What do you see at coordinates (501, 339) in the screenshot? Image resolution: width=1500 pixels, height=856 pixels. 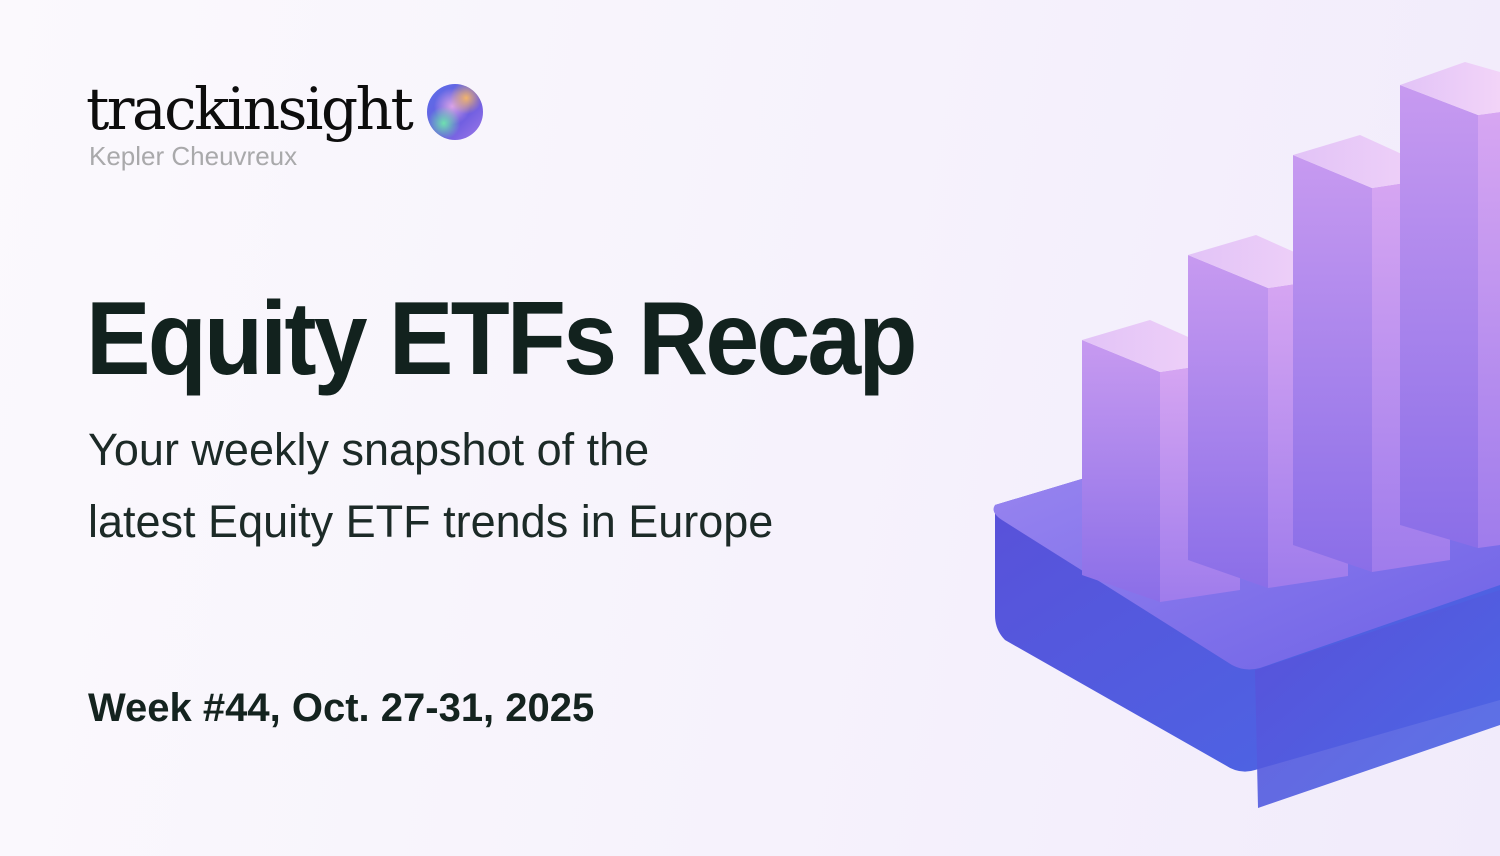 I see `page-title: Equity ETFs Recap` at bounding box center [501, 339].